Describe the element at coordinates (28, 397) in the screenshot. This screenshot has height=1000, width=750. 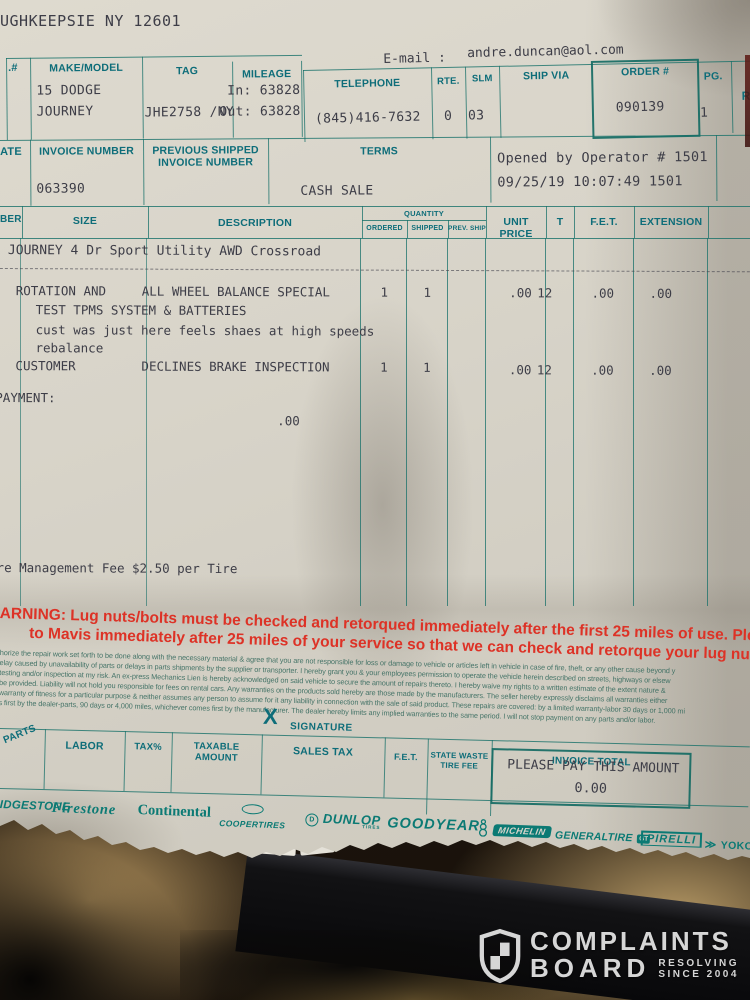
I see `payment-label: PAYMENT:` at that location.